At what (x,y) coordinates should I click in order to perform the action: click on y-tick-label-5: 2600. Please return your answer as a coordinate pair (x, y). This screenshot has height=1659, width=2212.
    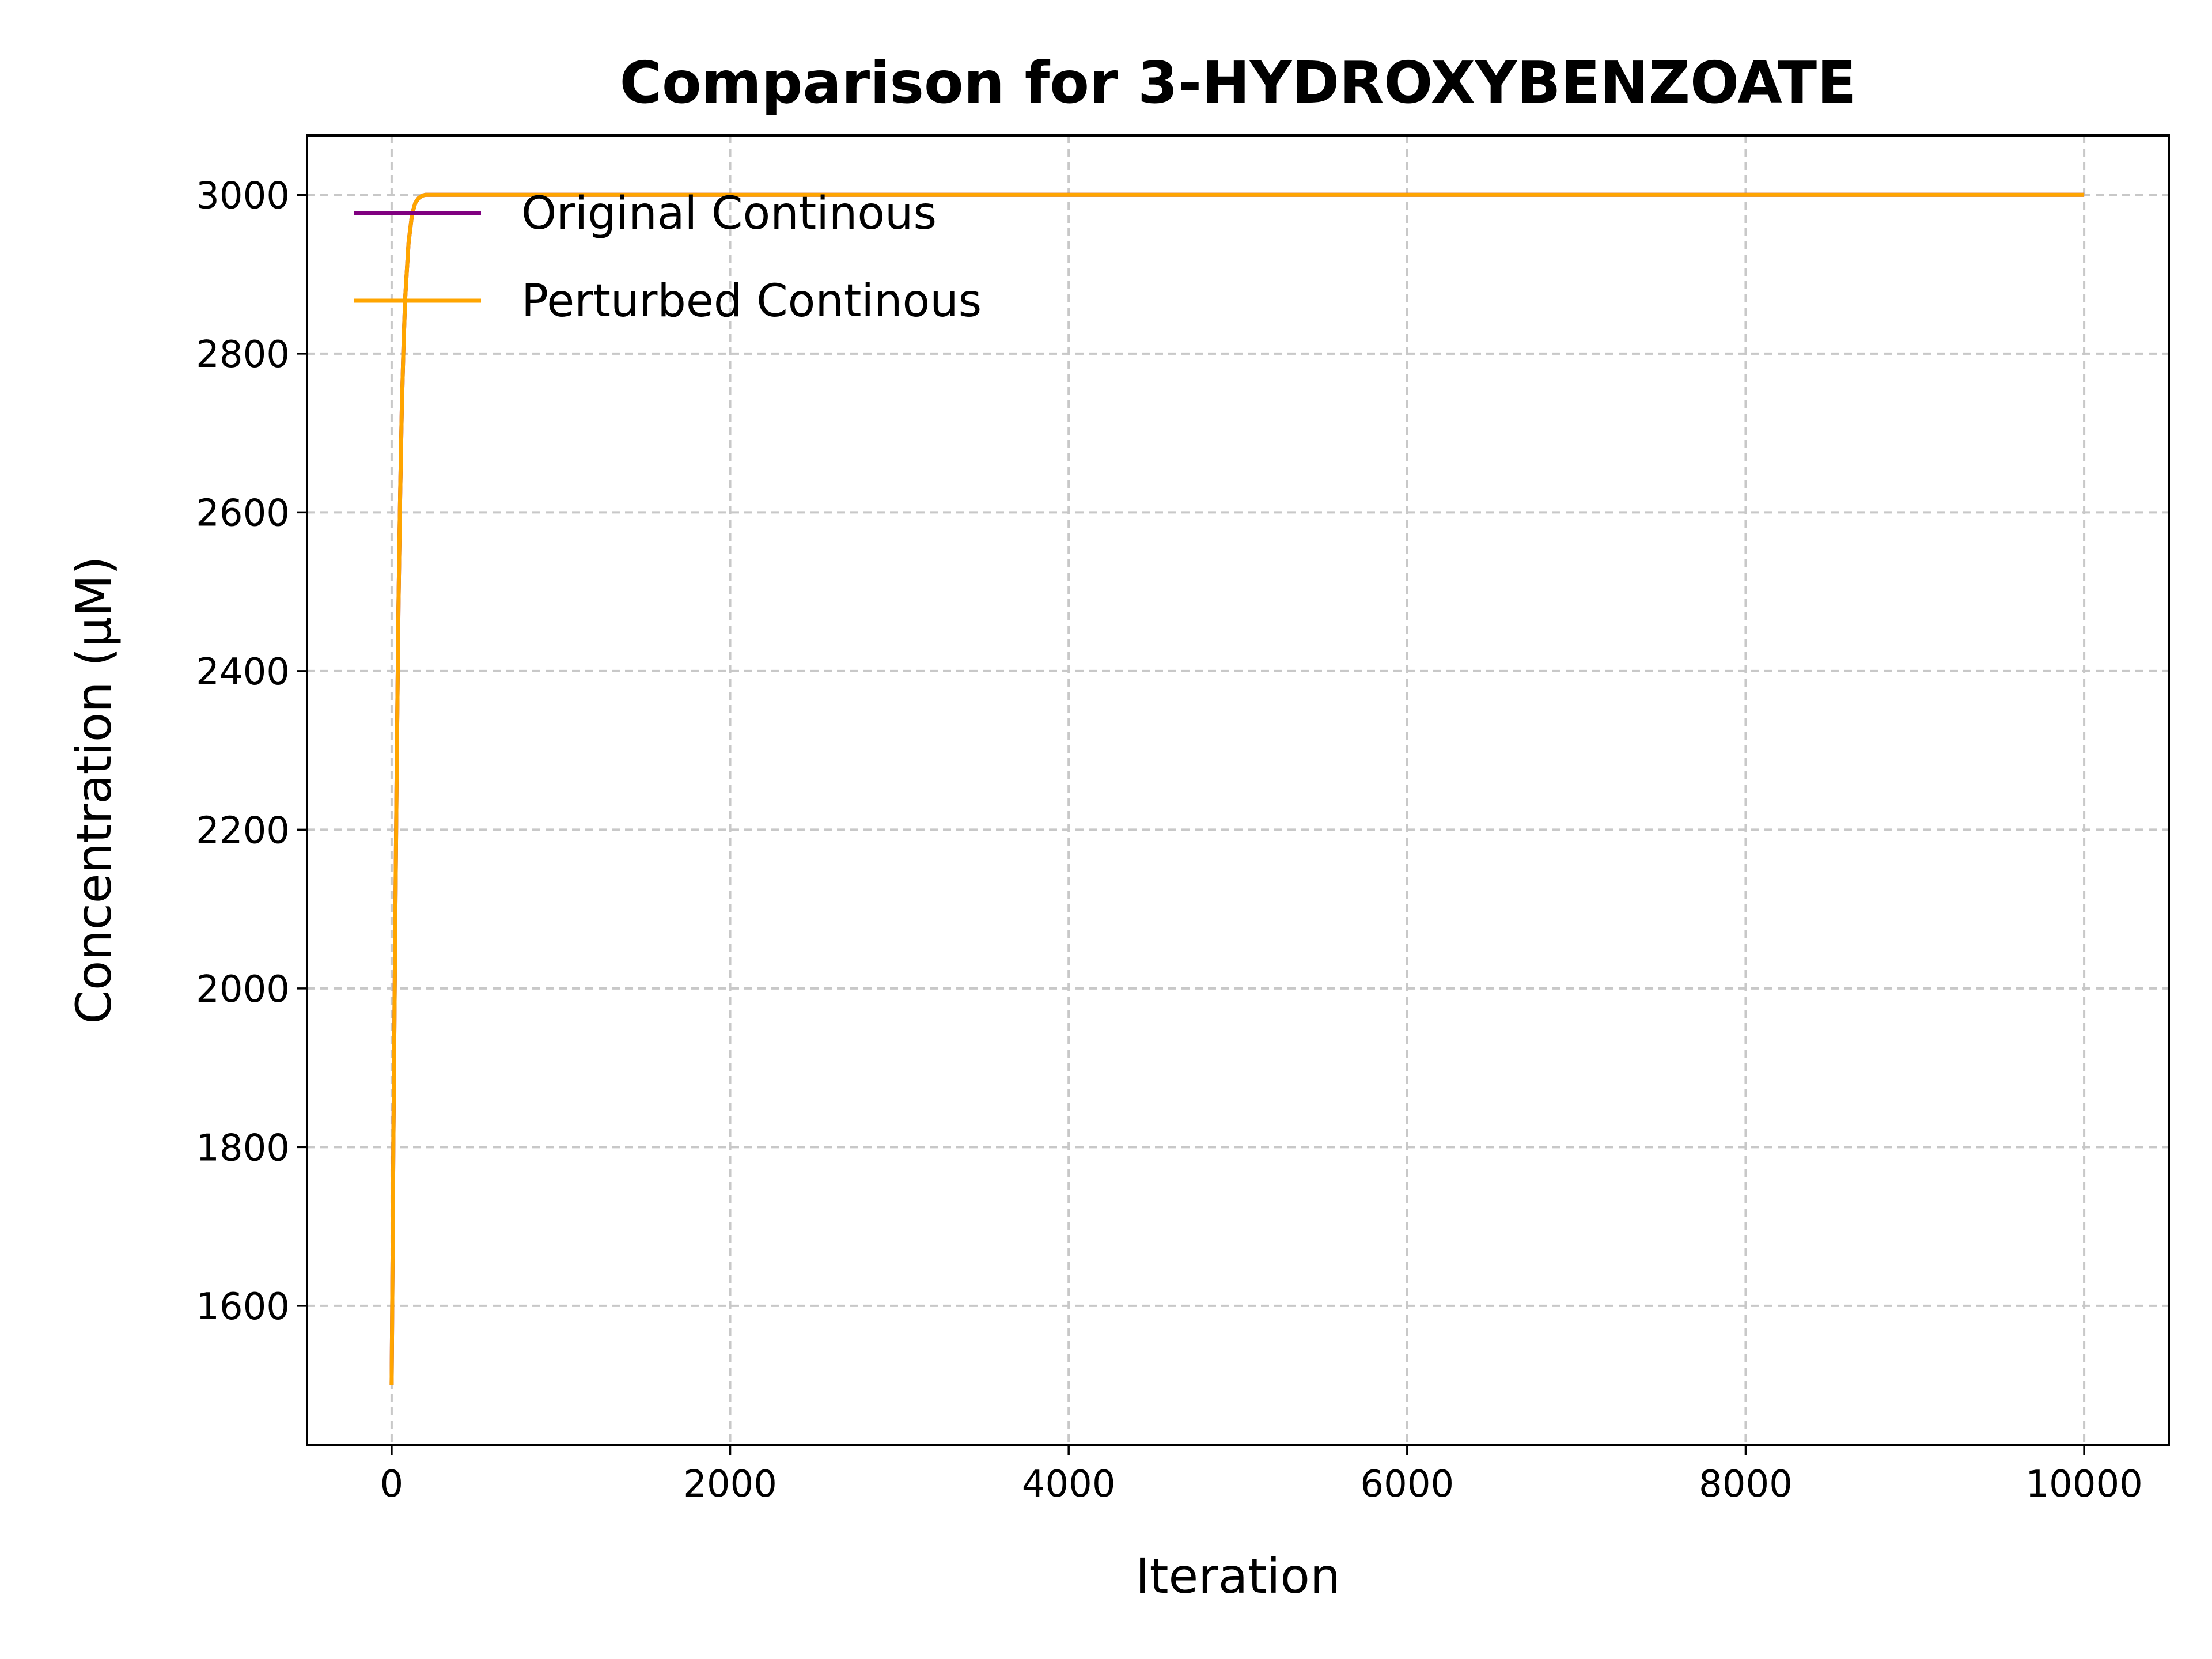
    Looking at the image, I should click on (243, 513).